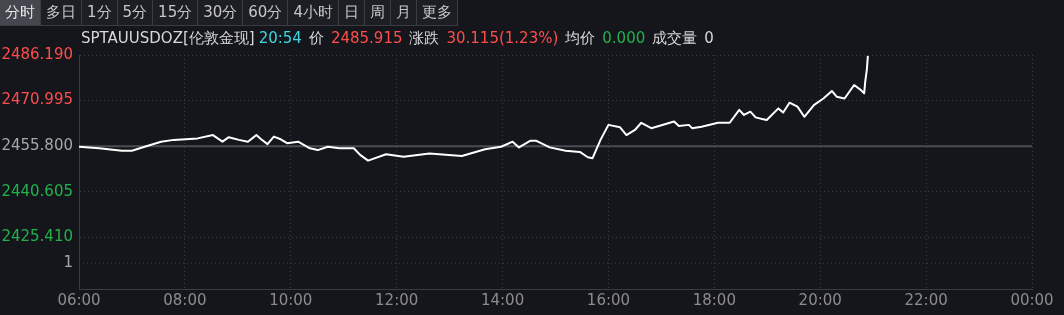 Image resolution: width=1064 pixels, height=315 pixels. I want to click on chart-title: SPTAUUSDOZ[伦敦金现], so click(168, 38).